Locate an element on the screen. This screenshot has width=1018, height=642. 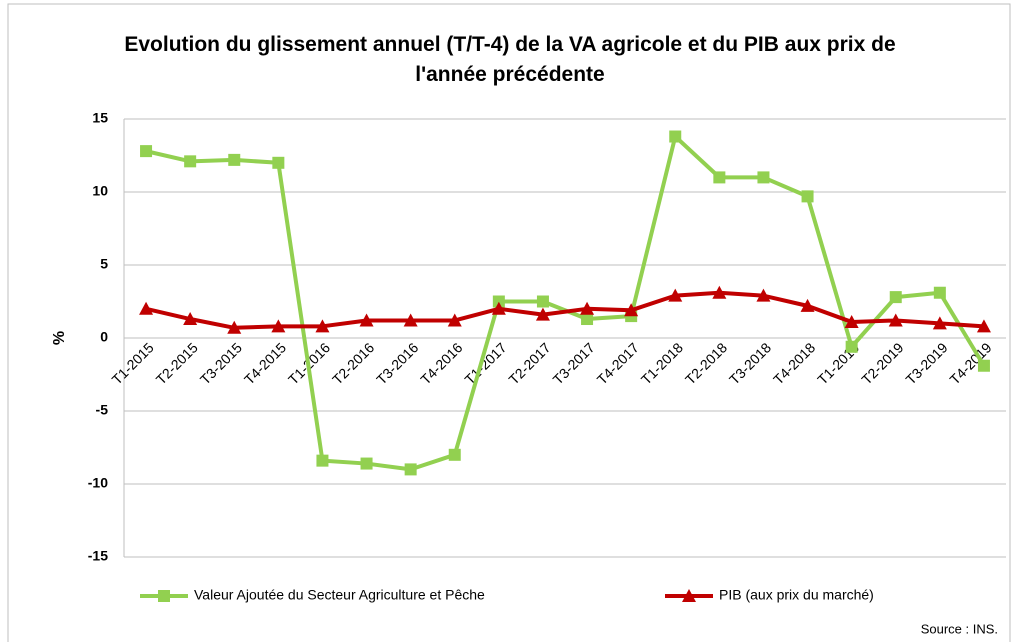
x-tick-label: T3-2016 is located at coordinates (397, 363).